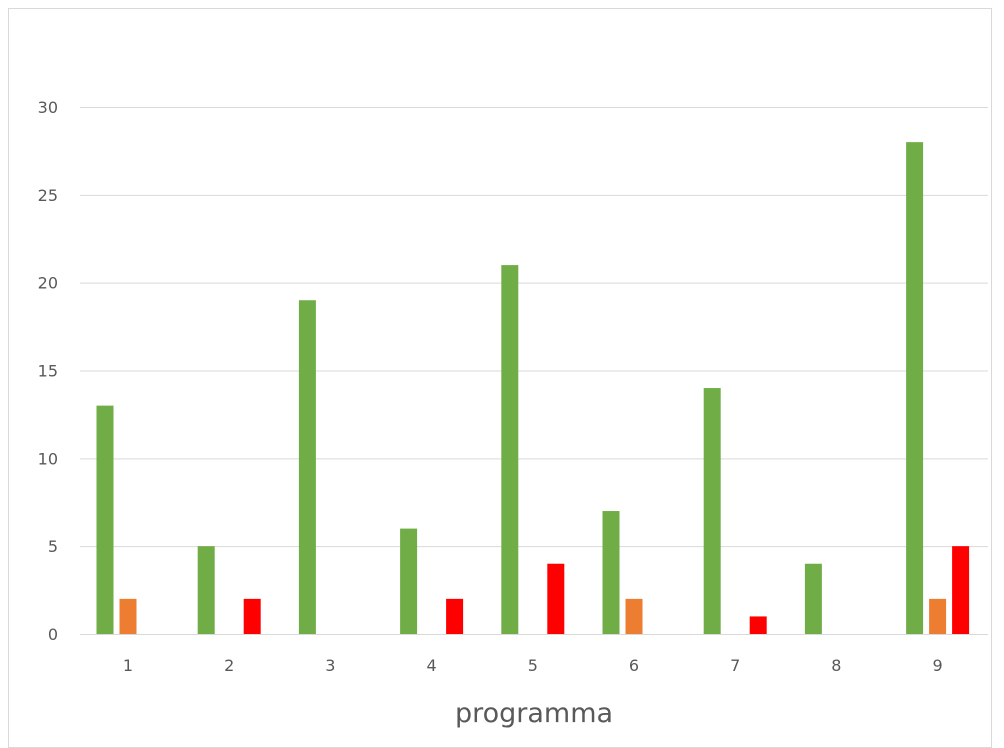  I want to click on x-tick-label: 5, so click(533, 665).